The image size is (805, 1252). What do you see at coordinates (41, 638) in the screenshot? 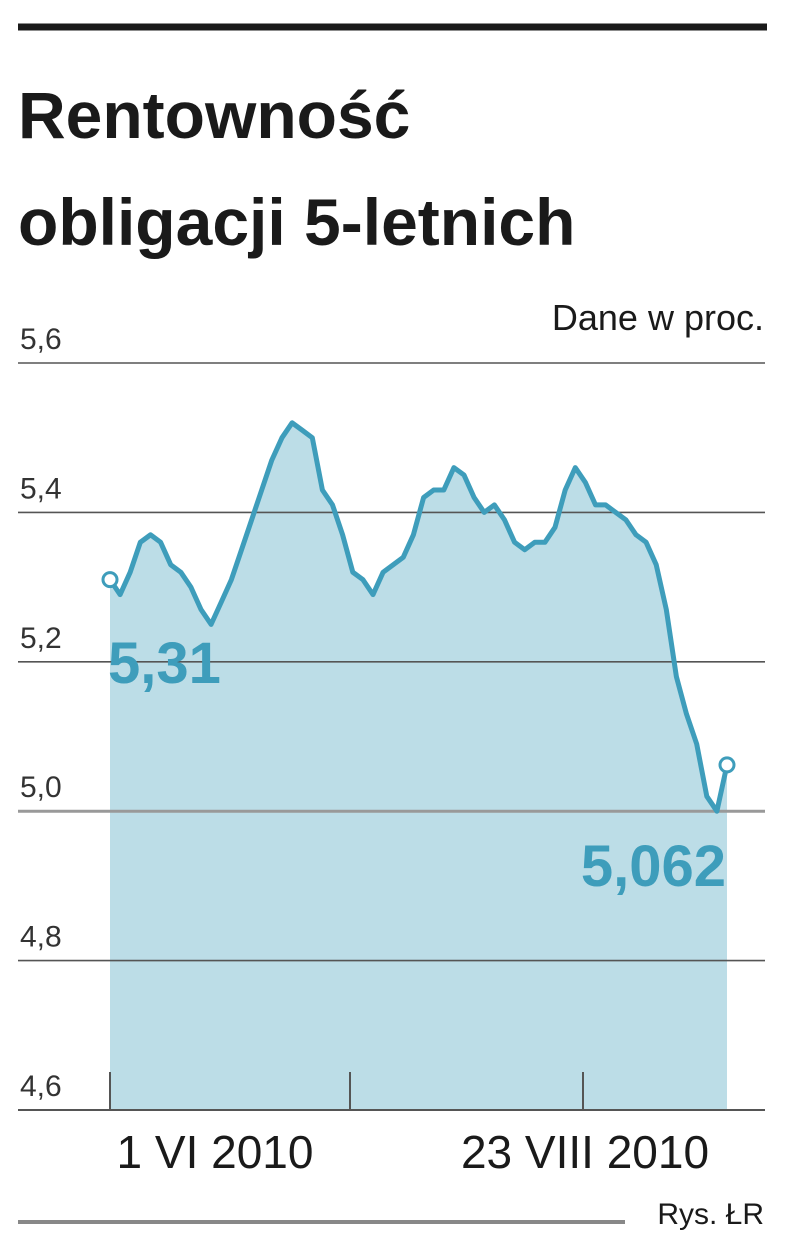
I see `y-tick-label: 5,2` at bounding box center [41, 638].